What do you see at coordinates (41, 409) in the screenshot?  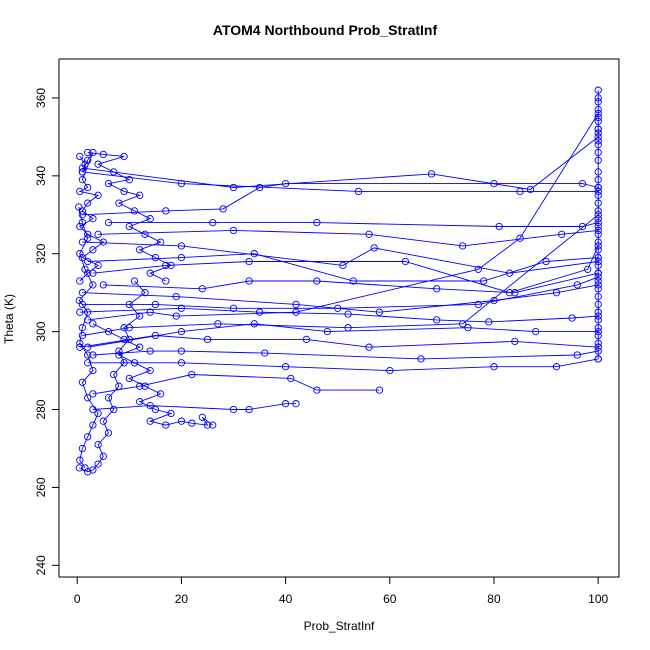 I see `y-tick-label: 280` at bounding box center [41, 409].